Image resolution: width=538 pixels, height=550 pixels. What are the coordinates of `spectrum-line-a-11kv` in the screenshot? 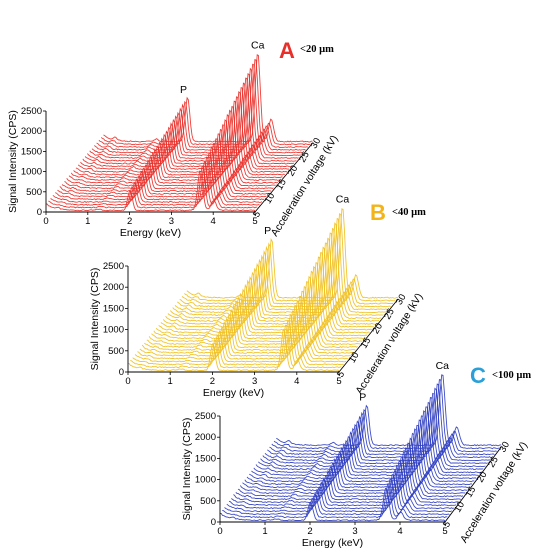 It's located at (164, 169).